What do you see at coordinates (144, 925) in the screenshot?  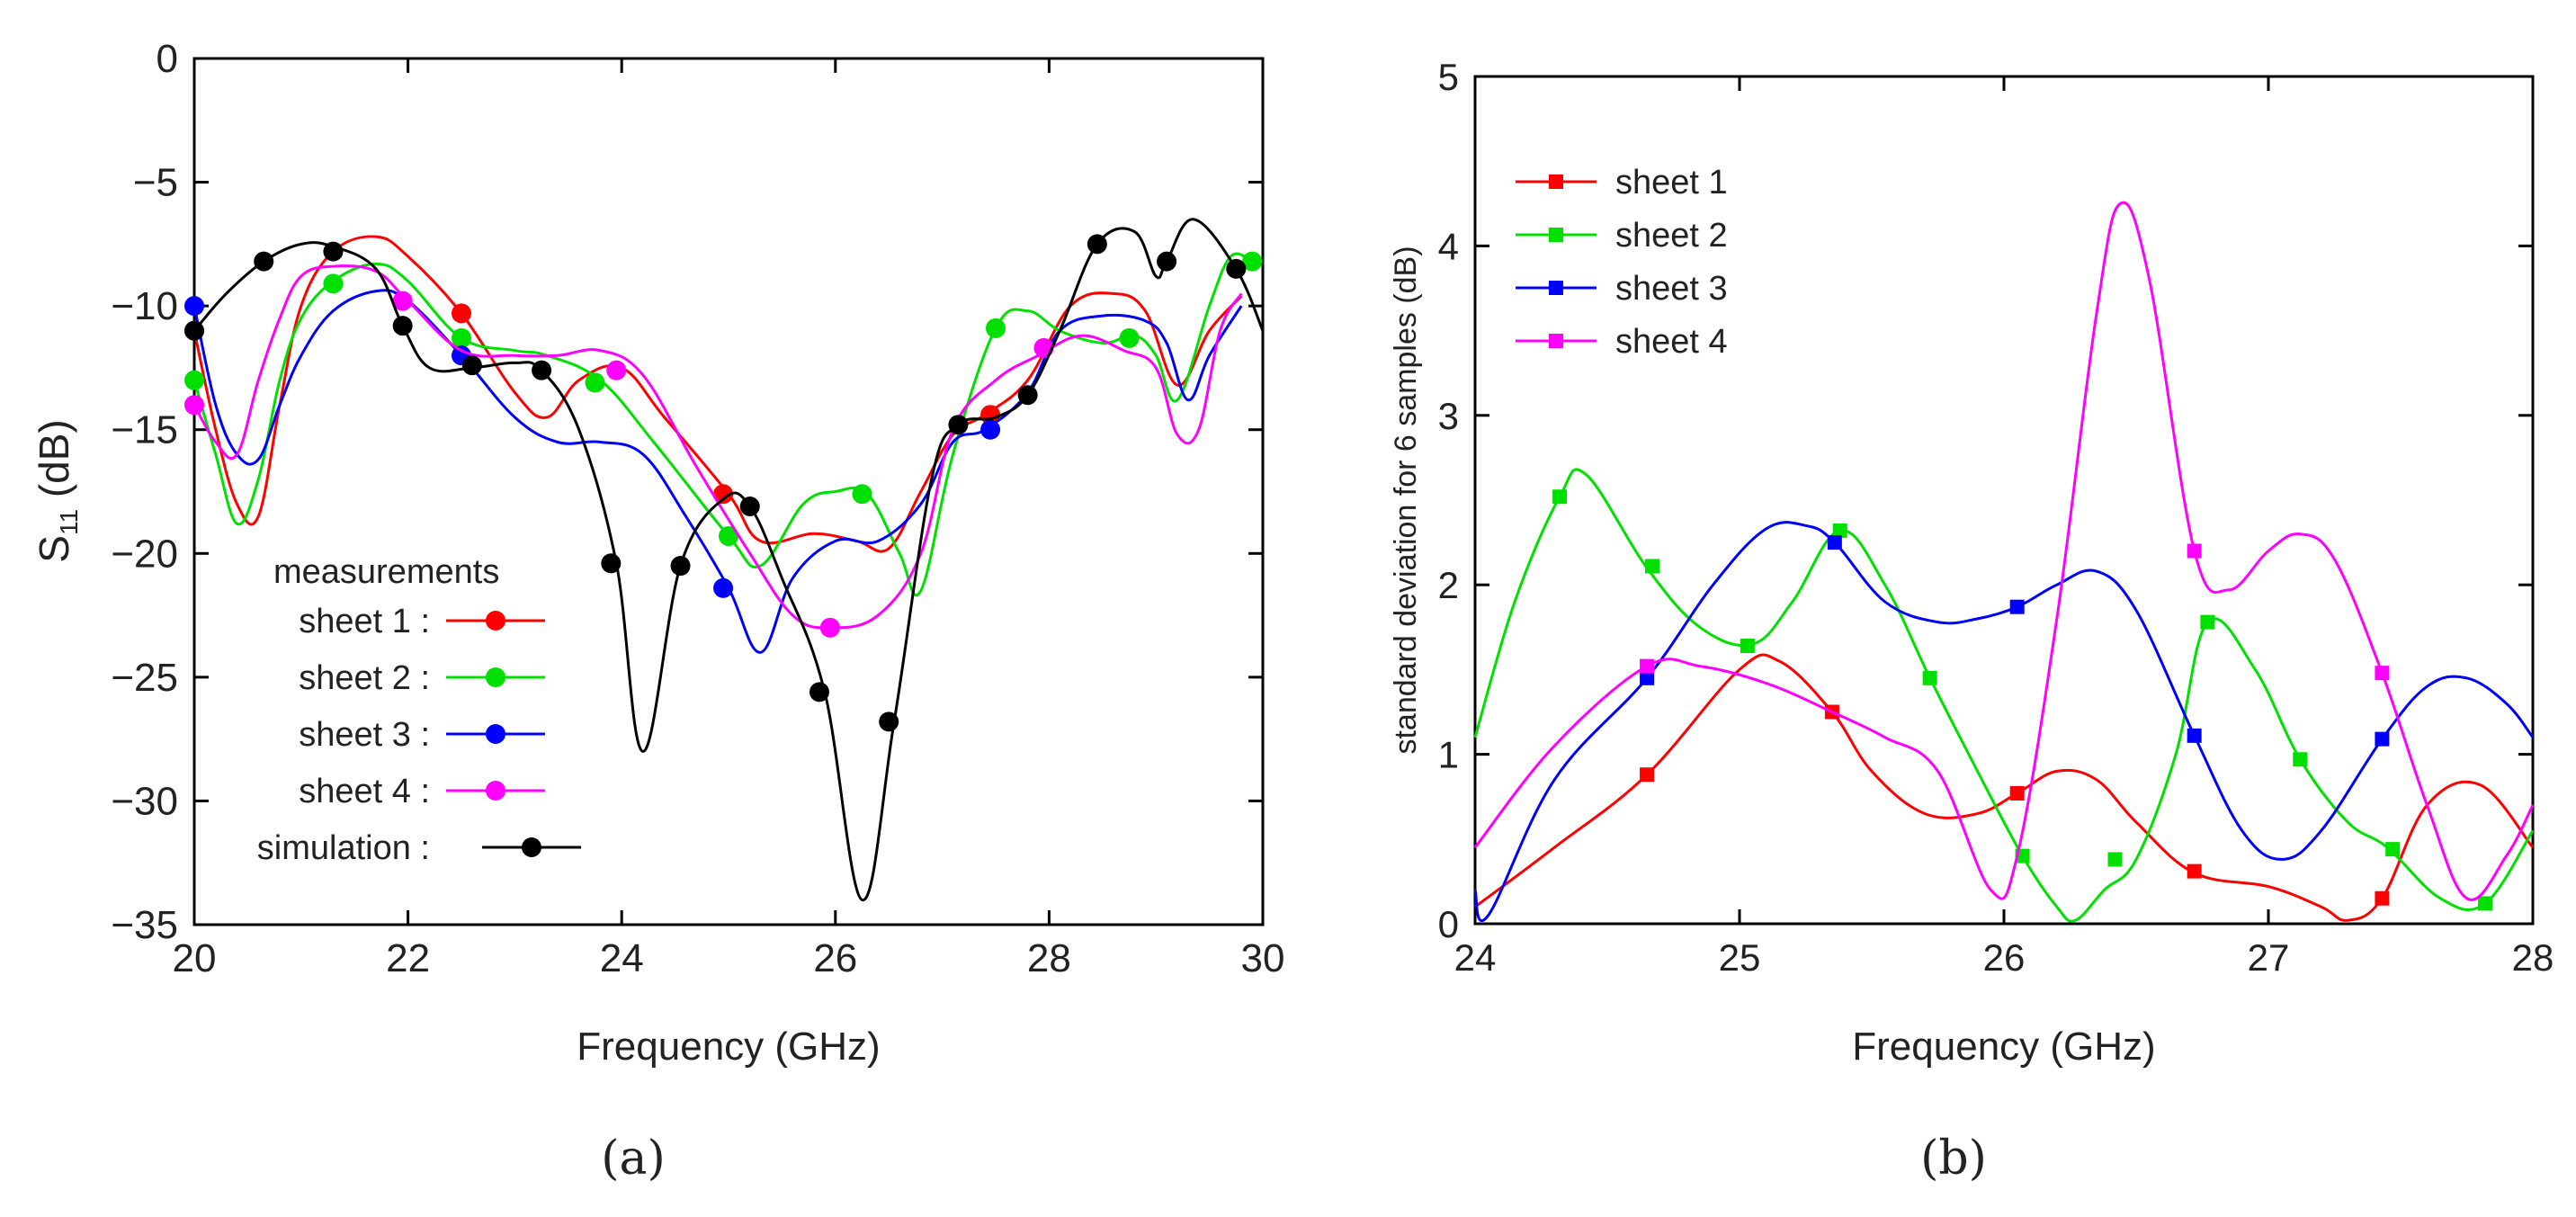 I see `panel-a-y-tick-label: −35` at bounding box center [144, 925].